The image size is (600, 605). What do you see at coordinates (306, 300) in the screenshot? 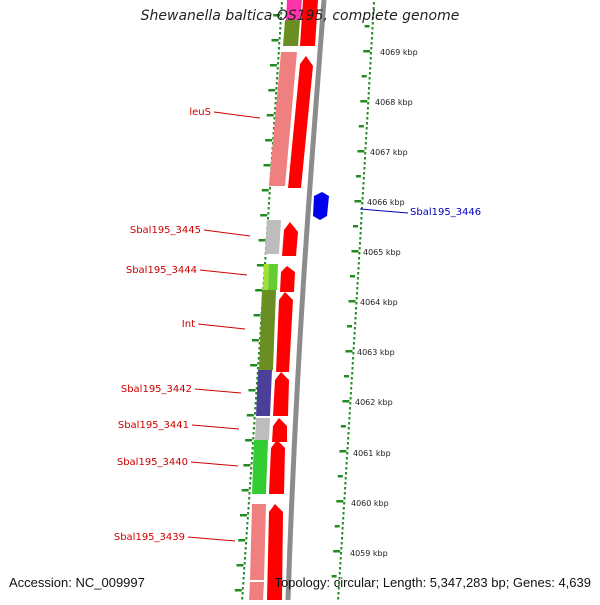
I see `genome-backbone` at bounding box center [306, 300].